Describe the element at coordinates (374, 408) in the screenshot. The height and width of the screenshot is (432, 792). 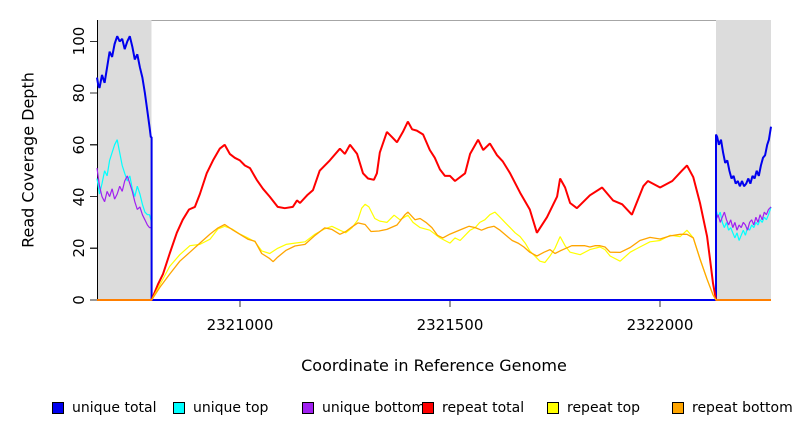
I see `legend-label: unique bottom` at that location.